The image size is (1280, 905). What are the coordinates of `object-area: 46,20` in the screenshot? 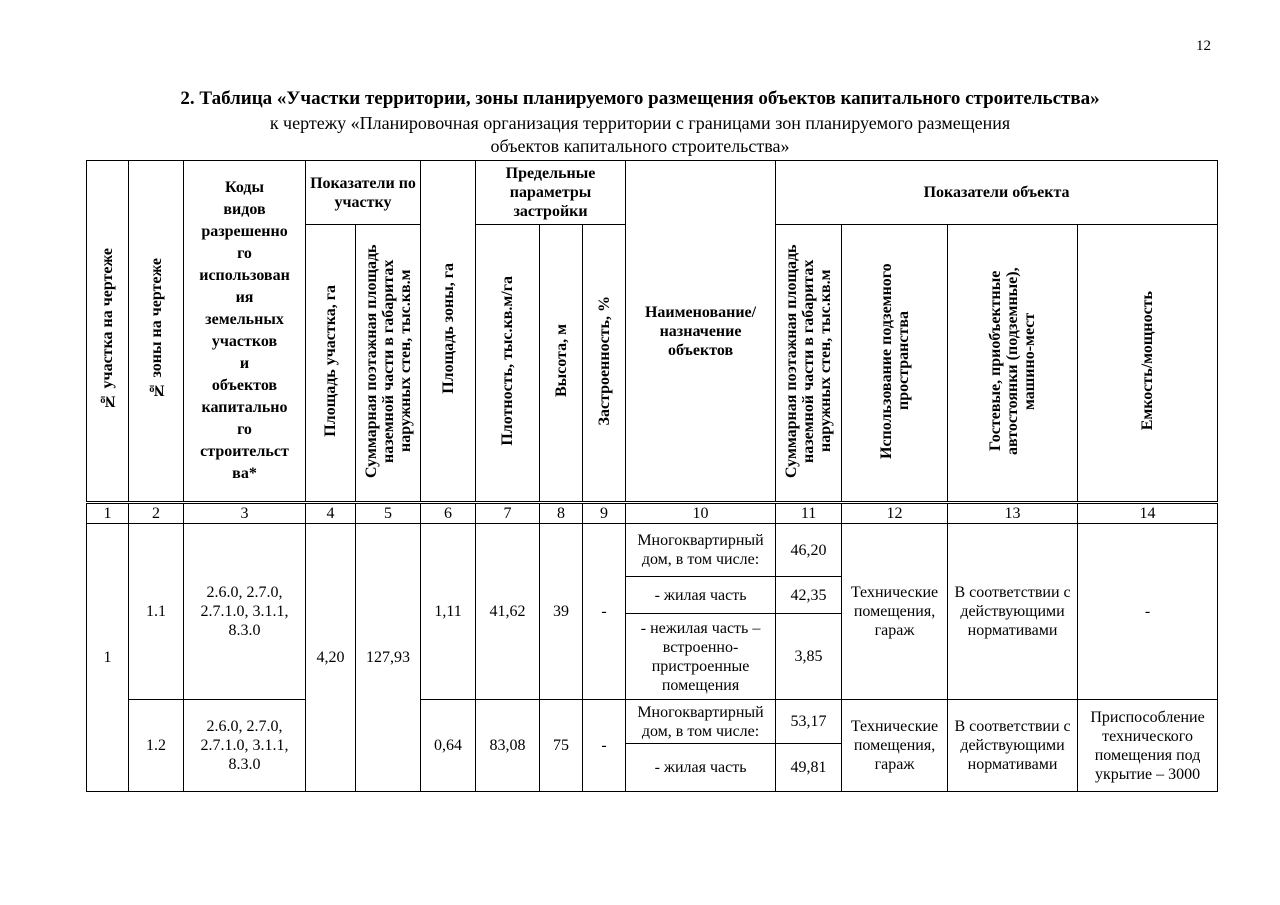 It's located at (809, 550).